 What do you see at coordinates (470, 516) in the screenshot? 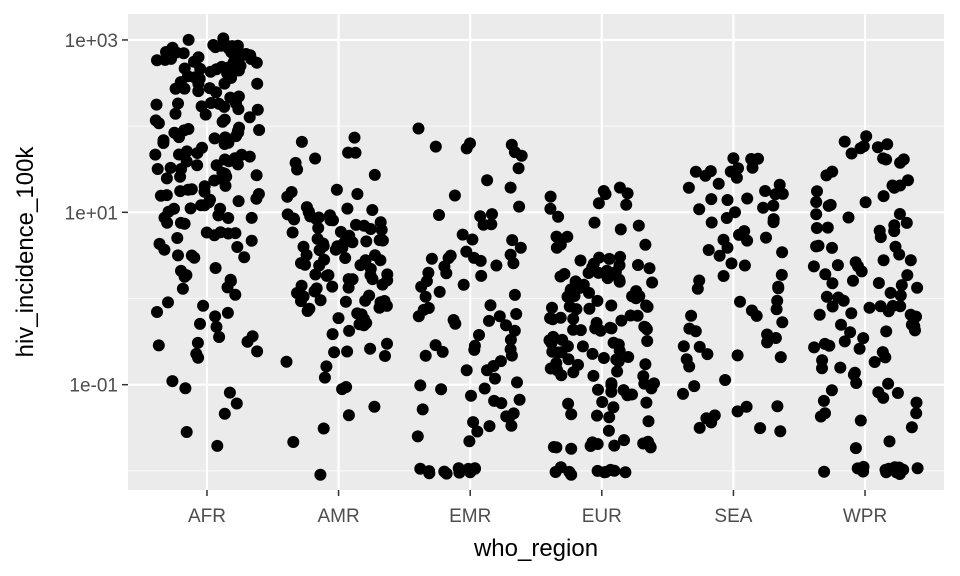
I see `x-tick-label: EMR` at bounding box center [470, 516].